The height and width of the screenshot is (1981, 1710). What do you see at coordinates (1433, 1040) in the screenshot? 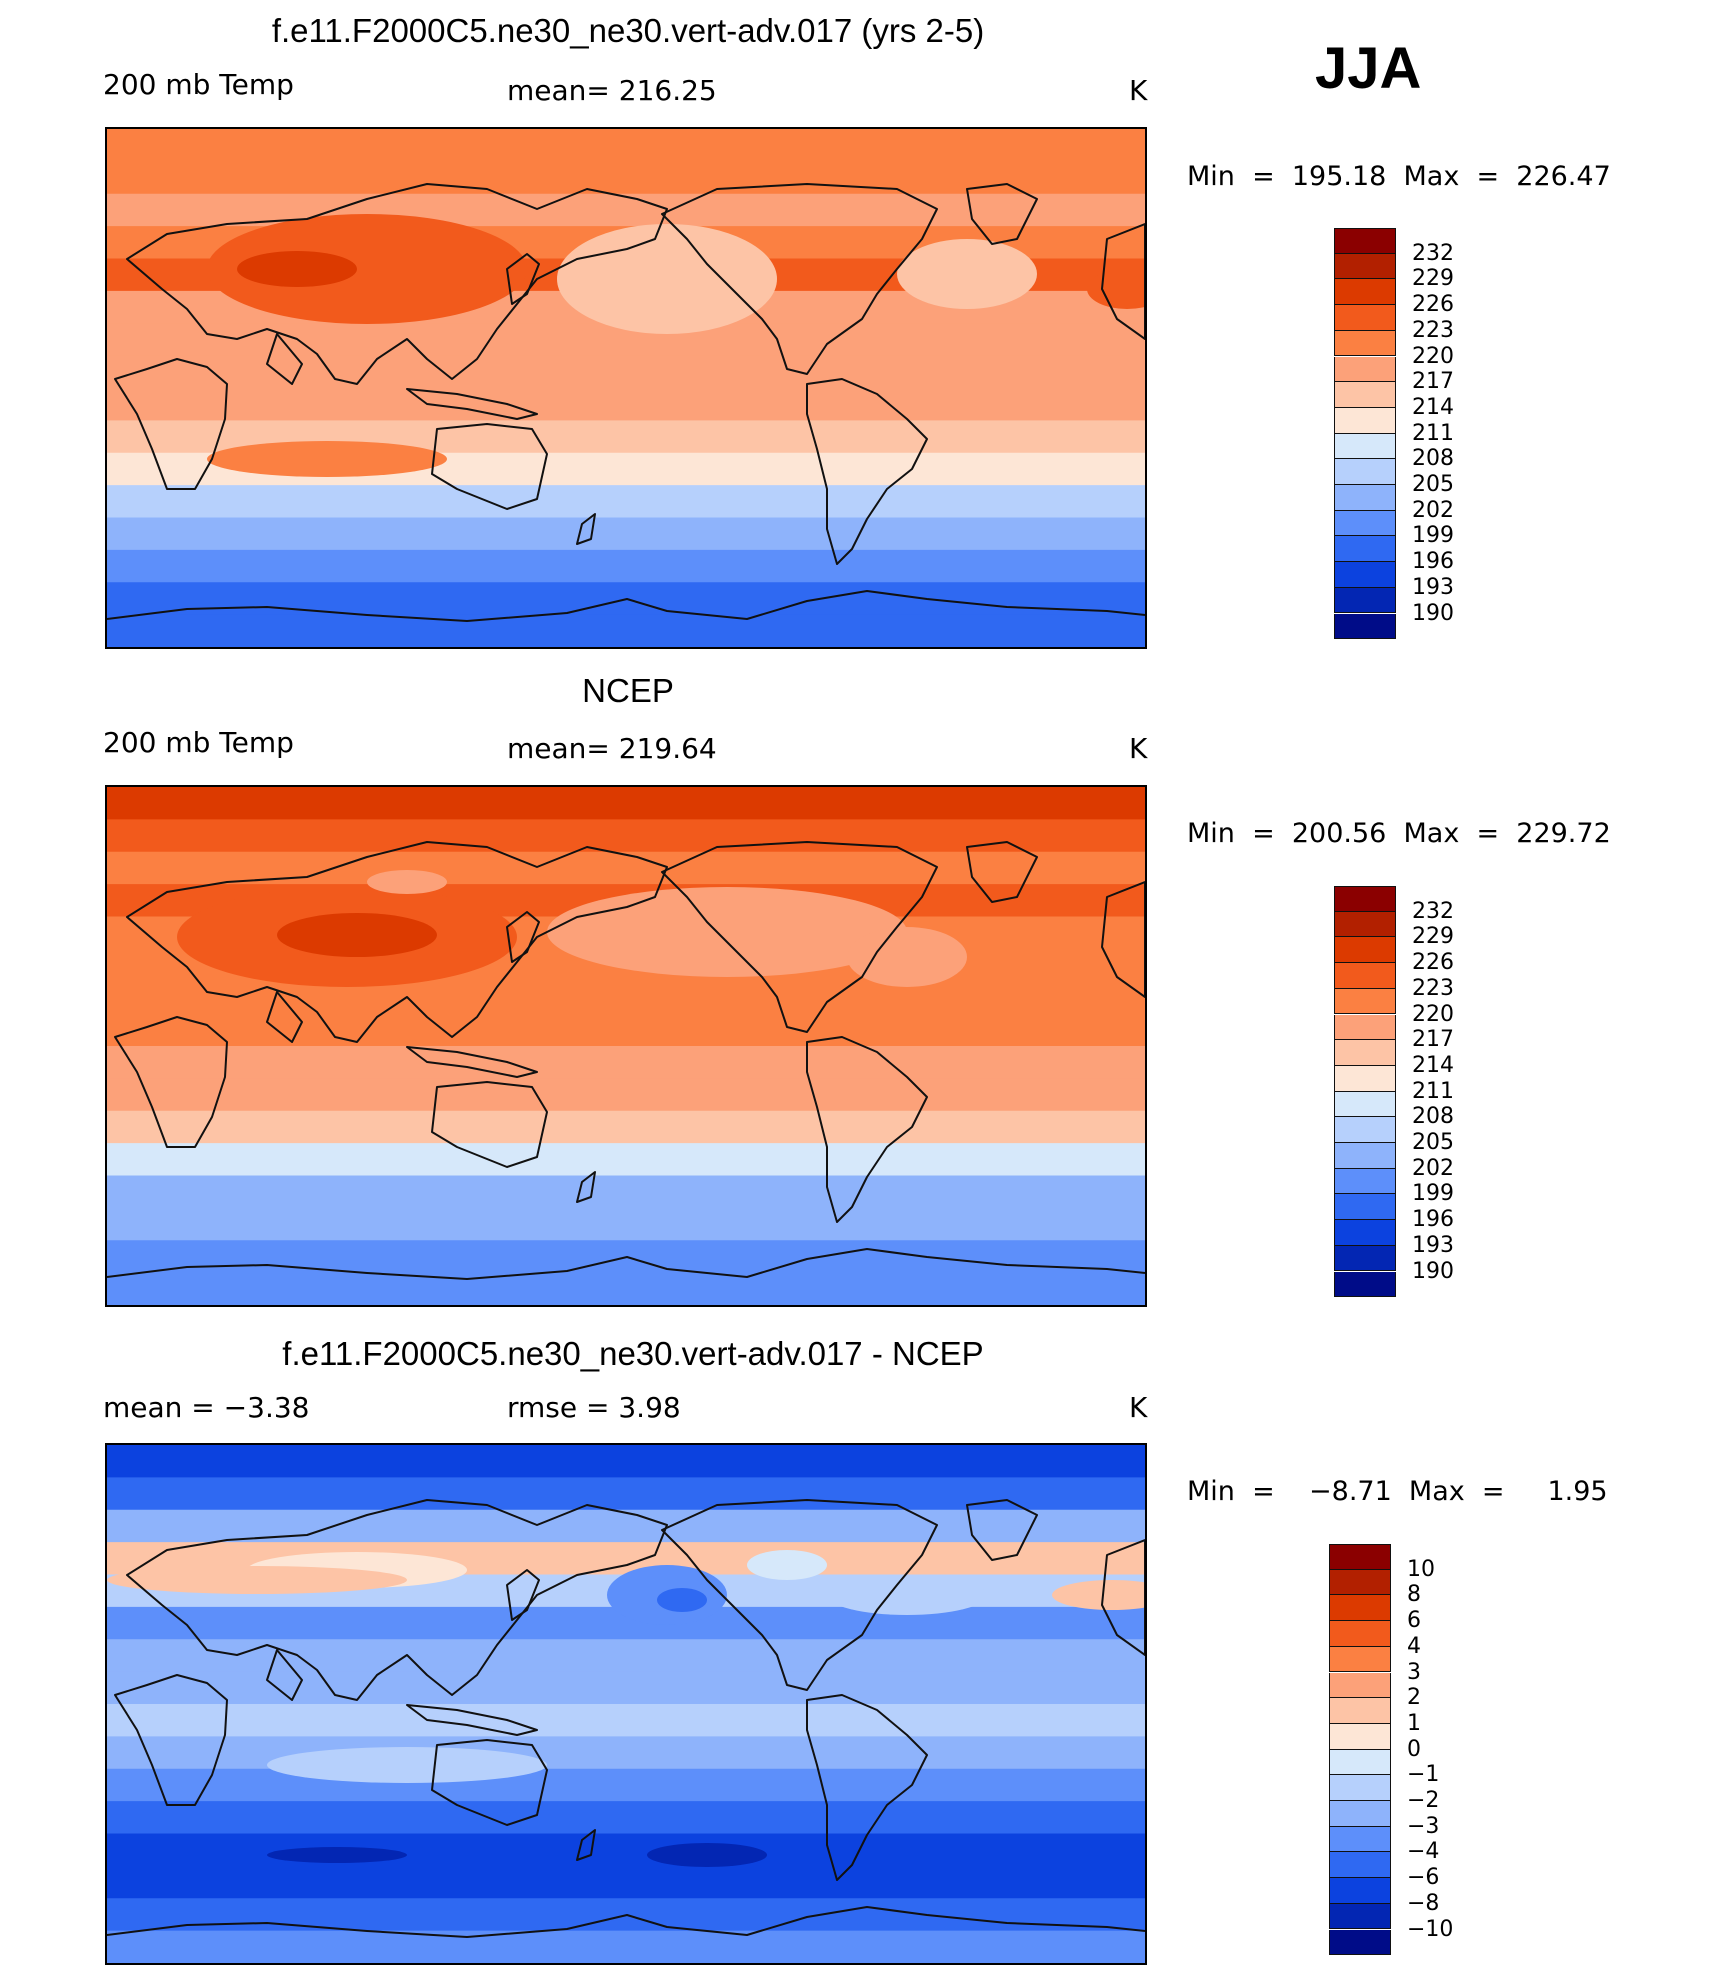
I see `colorbar-label: 217` at bounding box center [1433, 1040].